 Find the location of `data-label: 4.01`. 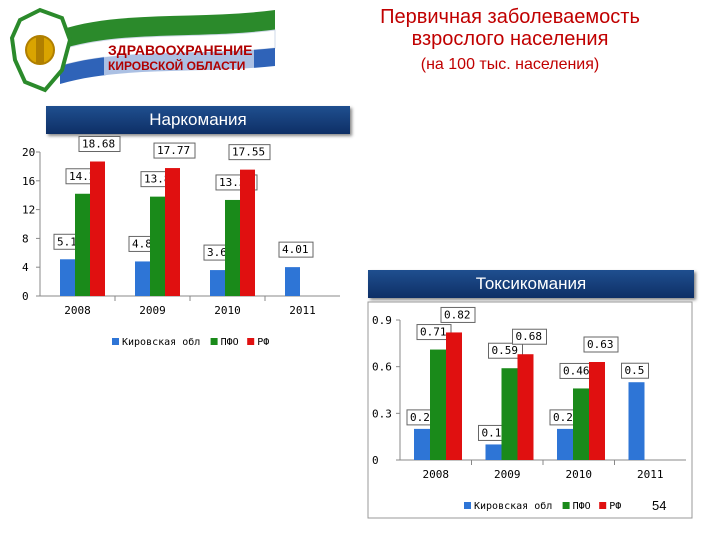

data-label: 4.01 is located at coordinates (295, 249).